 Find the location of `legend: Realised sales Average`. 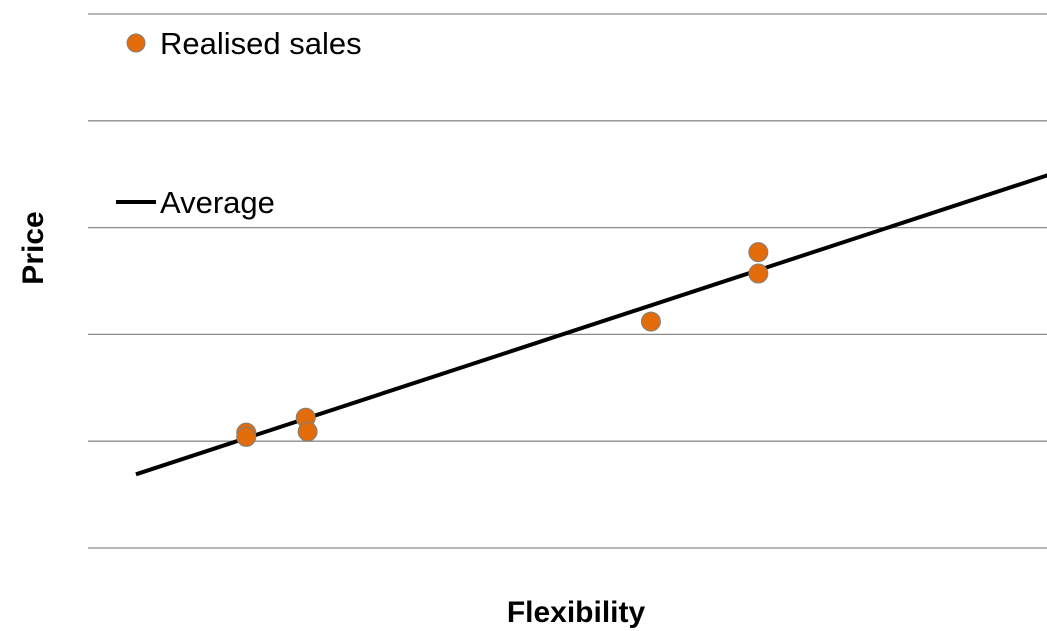

legend: Realised sales Average is located at coordinates (239, 123).